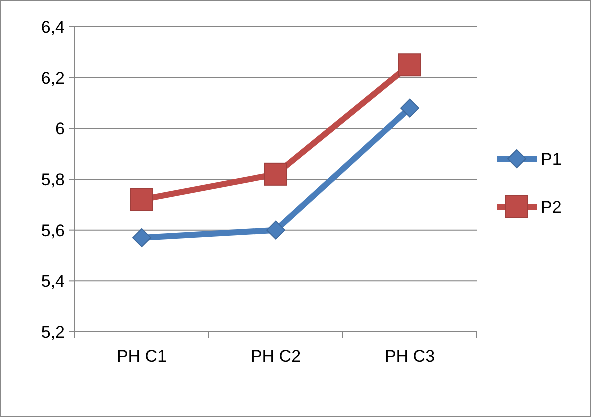 This screenshot has width=591, height=417. I want to click on y-tick-label: 5,2, so click(53, 332).